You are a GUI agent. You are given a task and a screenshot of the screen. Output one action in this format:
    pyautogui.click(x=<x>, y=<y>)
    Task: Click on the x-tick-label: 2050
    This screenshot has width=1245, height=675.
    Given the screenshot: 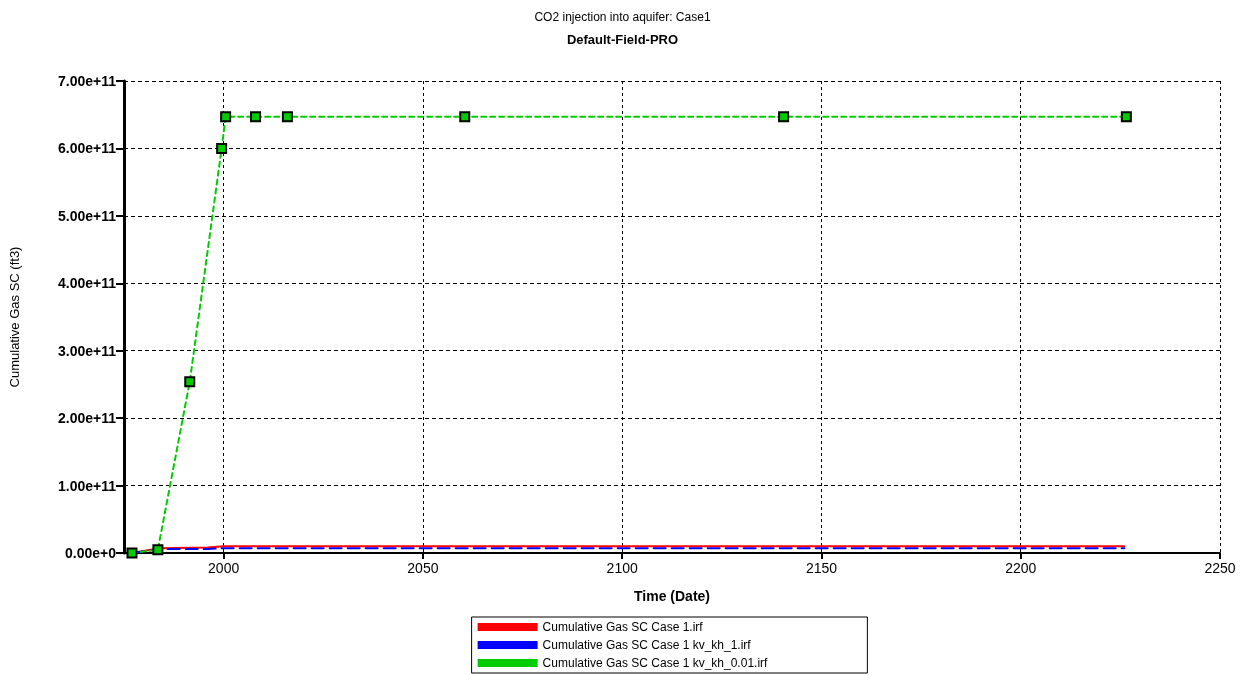 What is the action you would take?
    pyautogui.click(x=423, y=568)
    